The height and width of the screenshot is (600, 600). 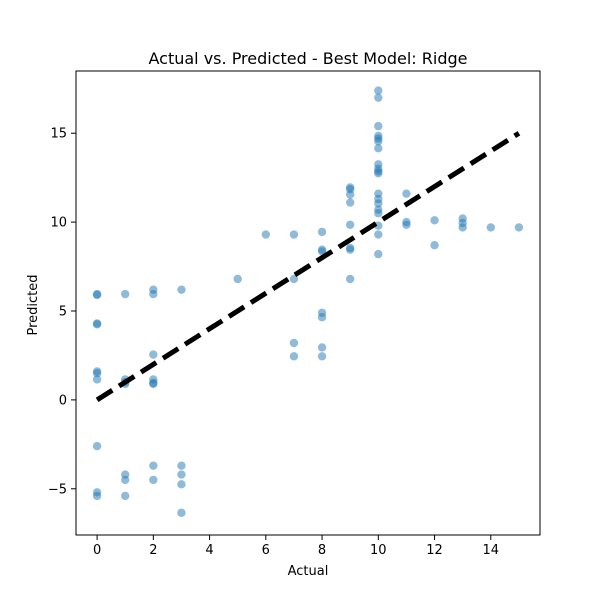 What do you see at coordinates (97, 550) in the screenshot?
I see `x-tick-label: 0` at bounding box center [97, 550].